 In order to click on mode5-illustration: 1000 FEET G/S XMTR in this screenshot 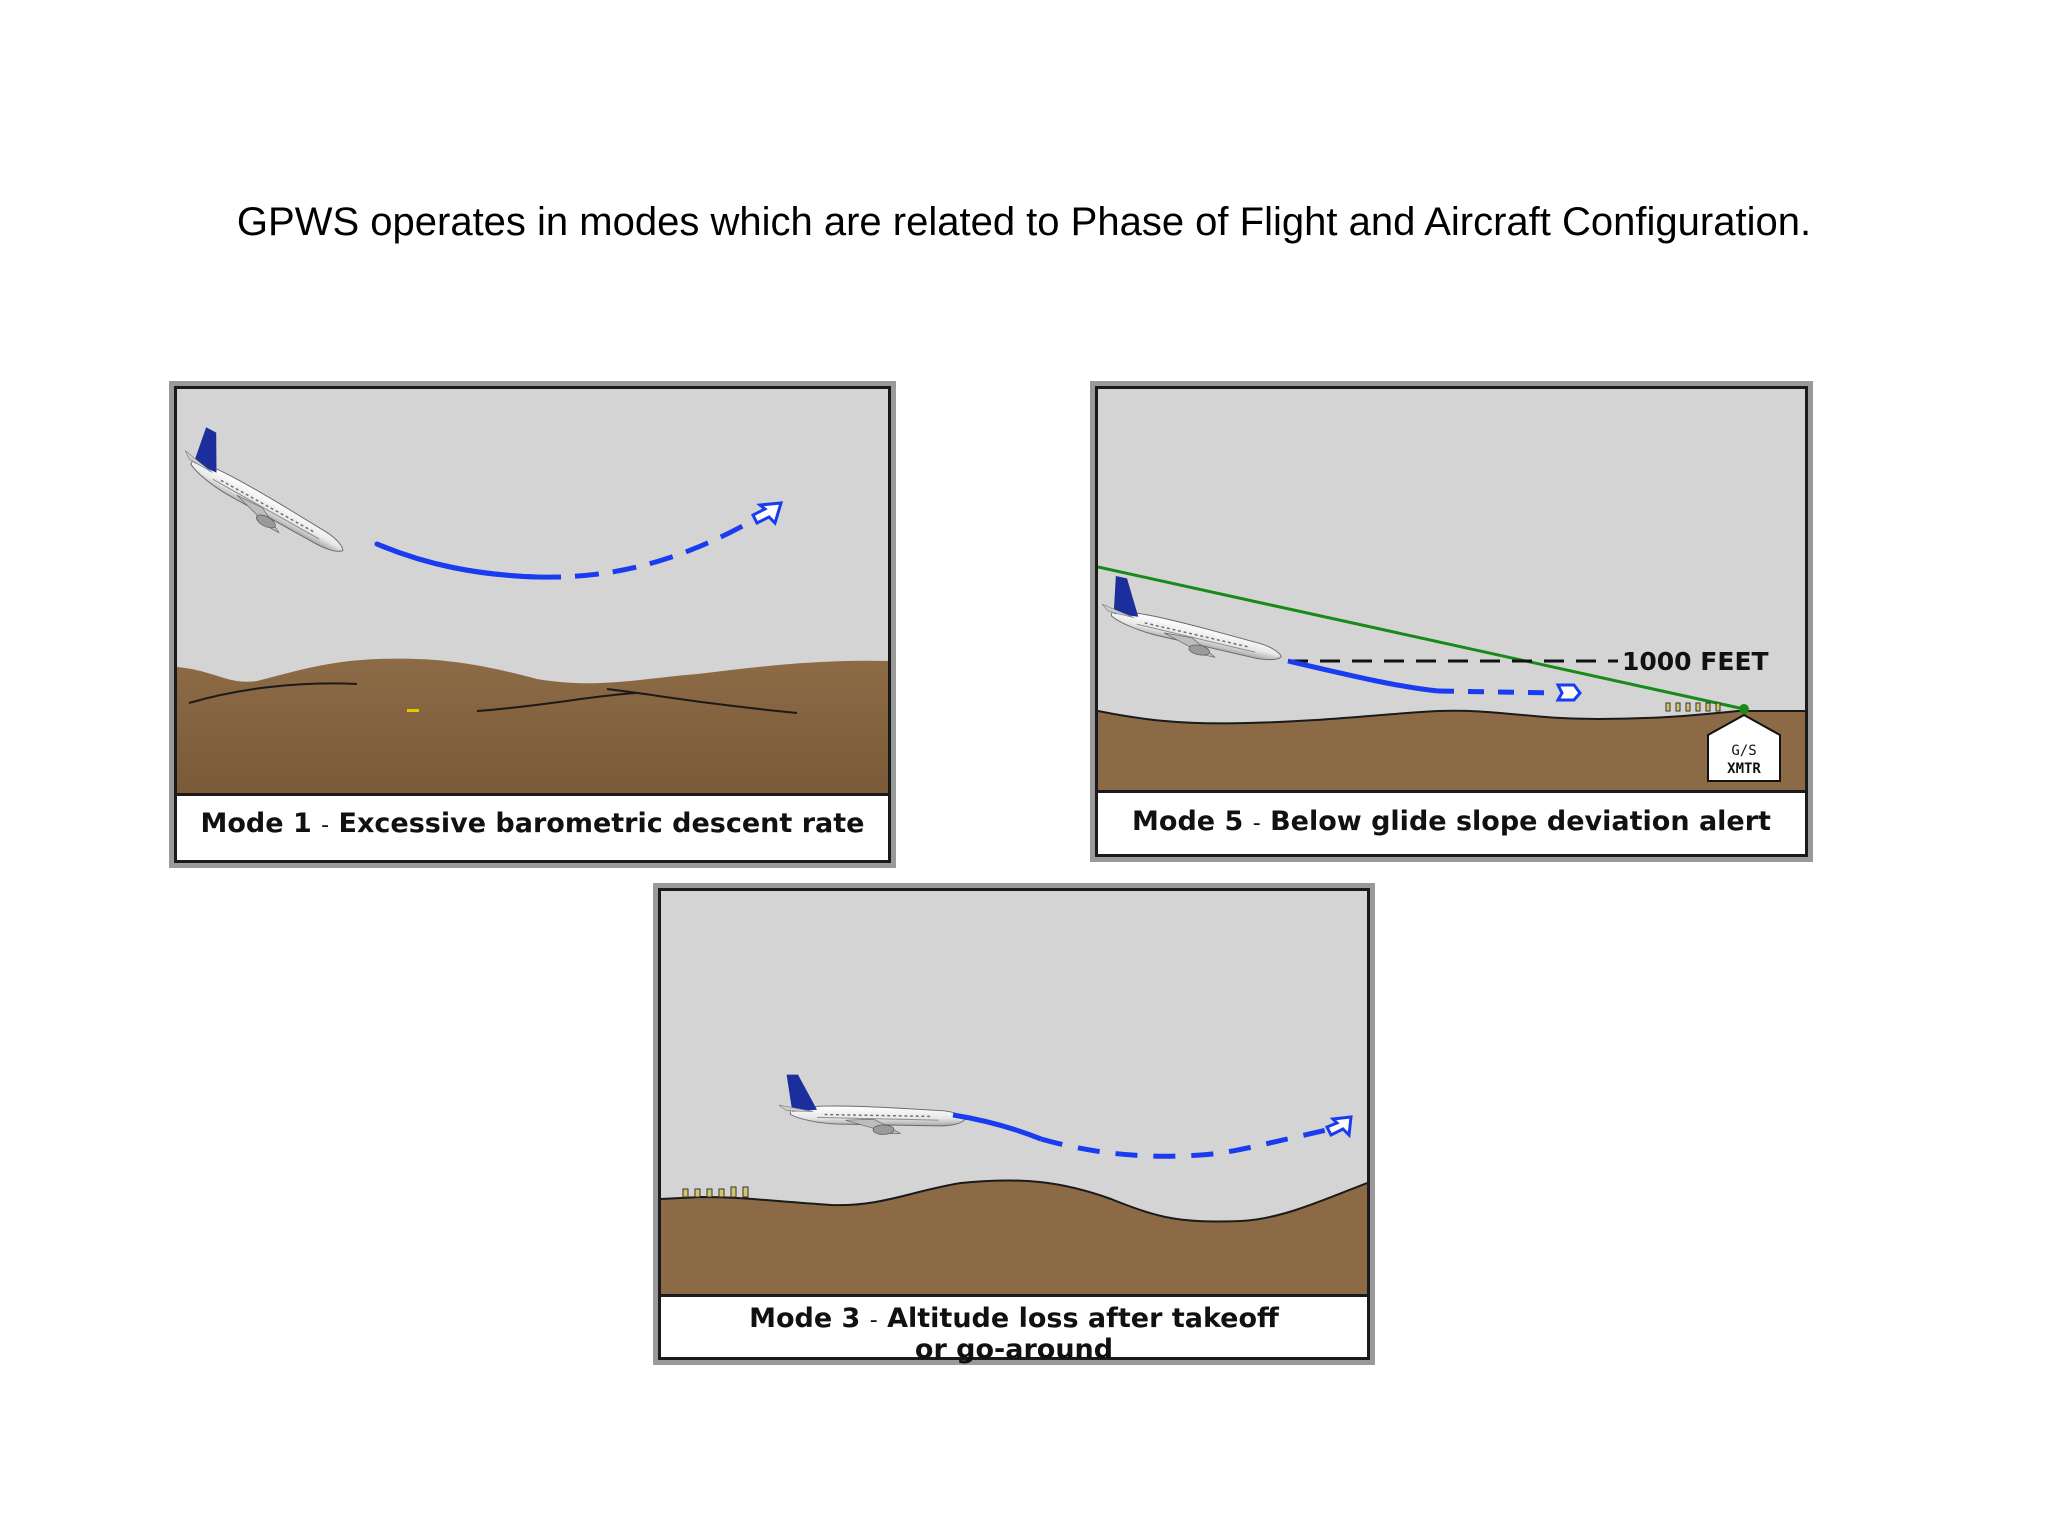, I will do `click(1451, 591)`.